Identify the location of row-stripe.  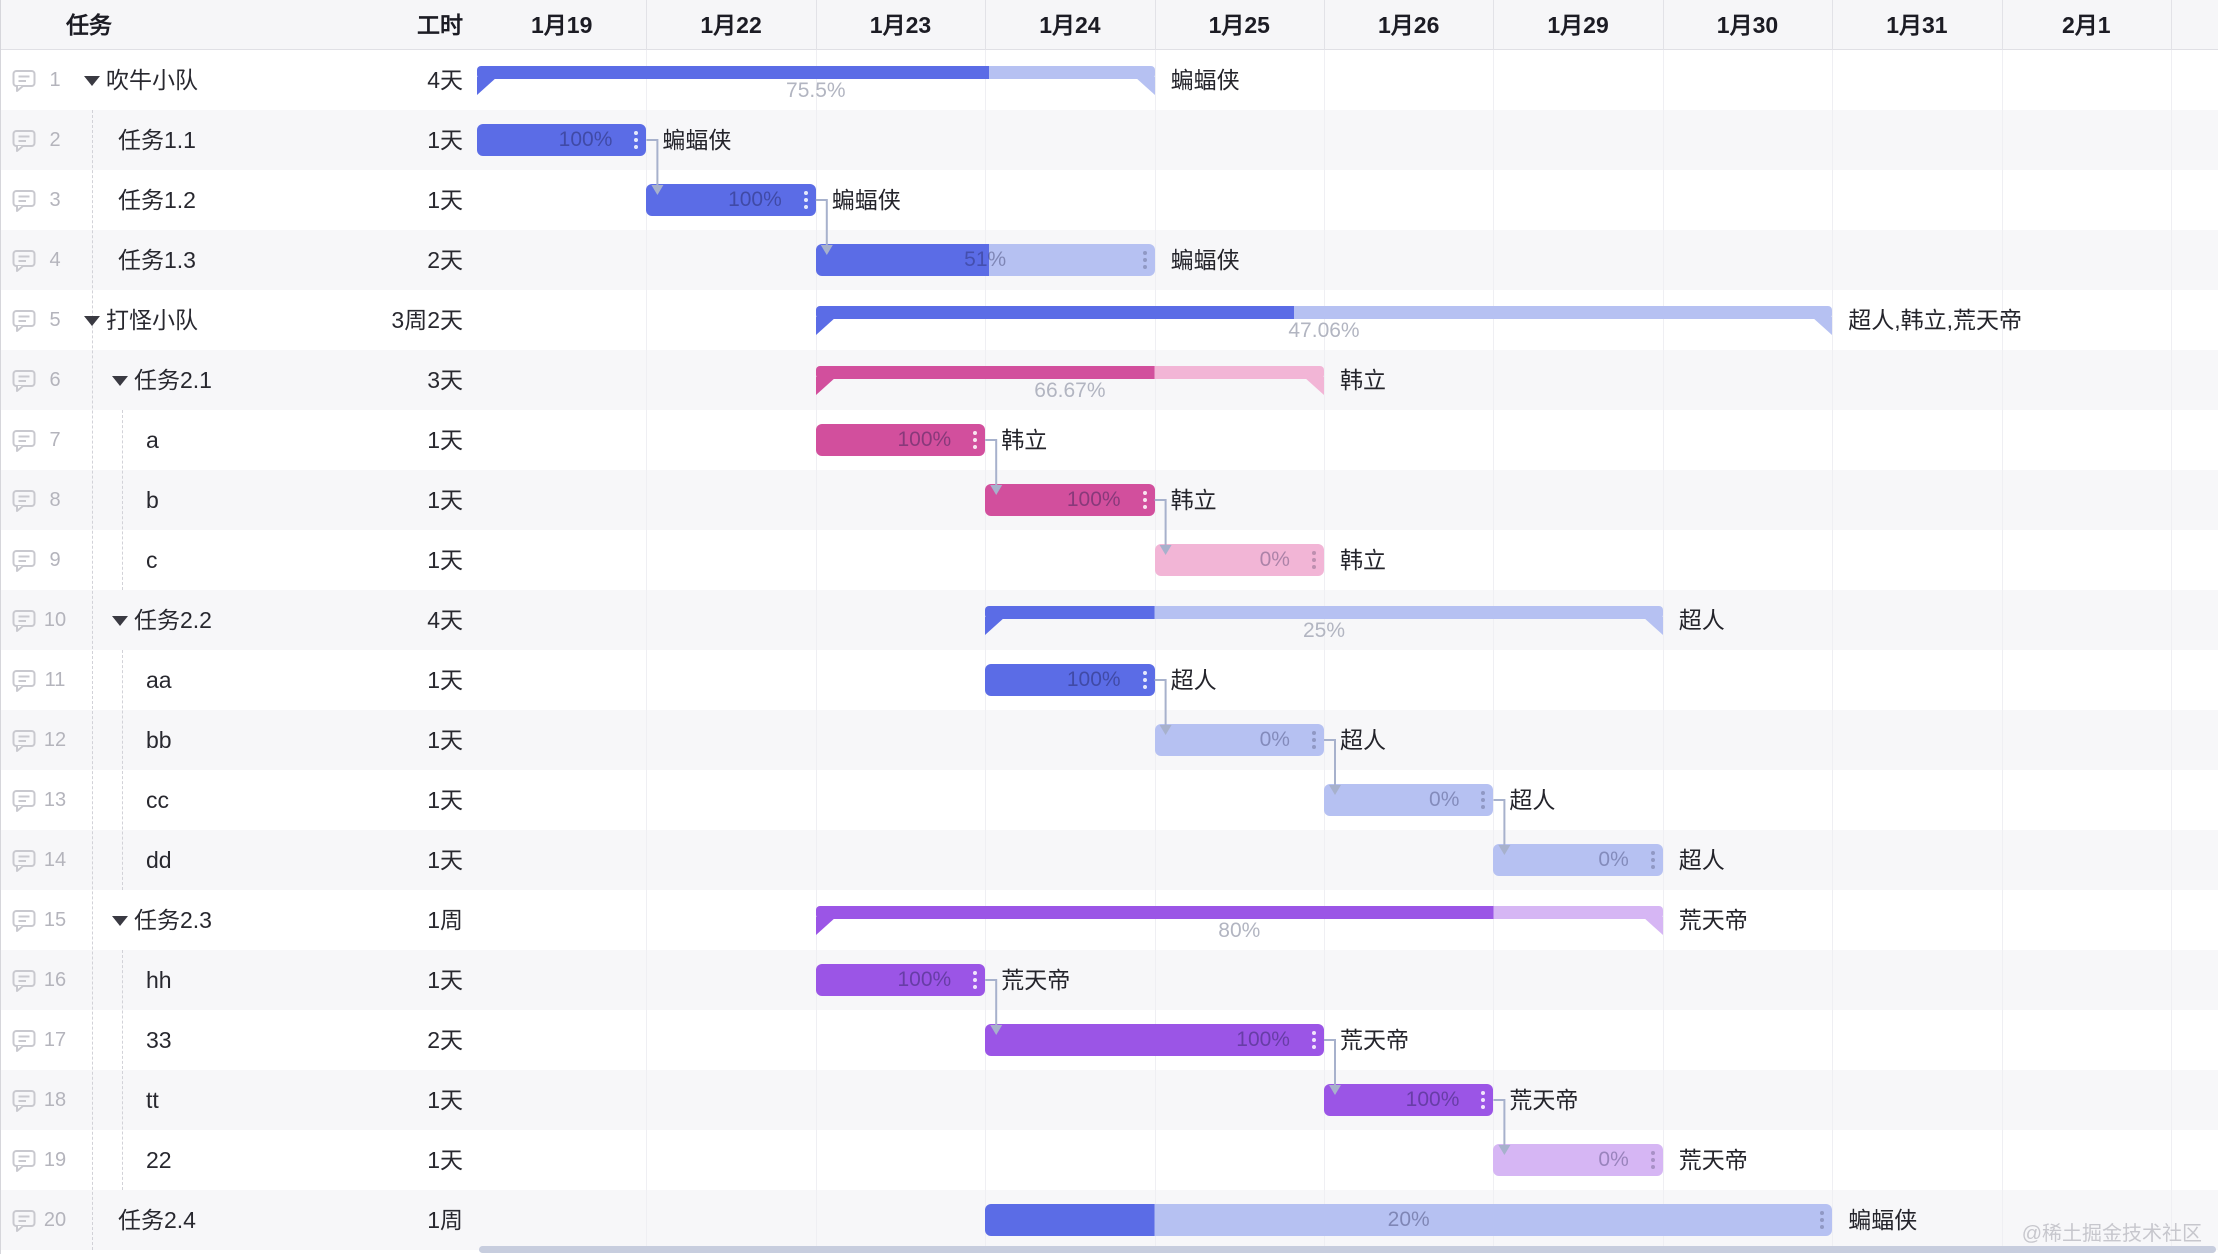
(1109, 860).